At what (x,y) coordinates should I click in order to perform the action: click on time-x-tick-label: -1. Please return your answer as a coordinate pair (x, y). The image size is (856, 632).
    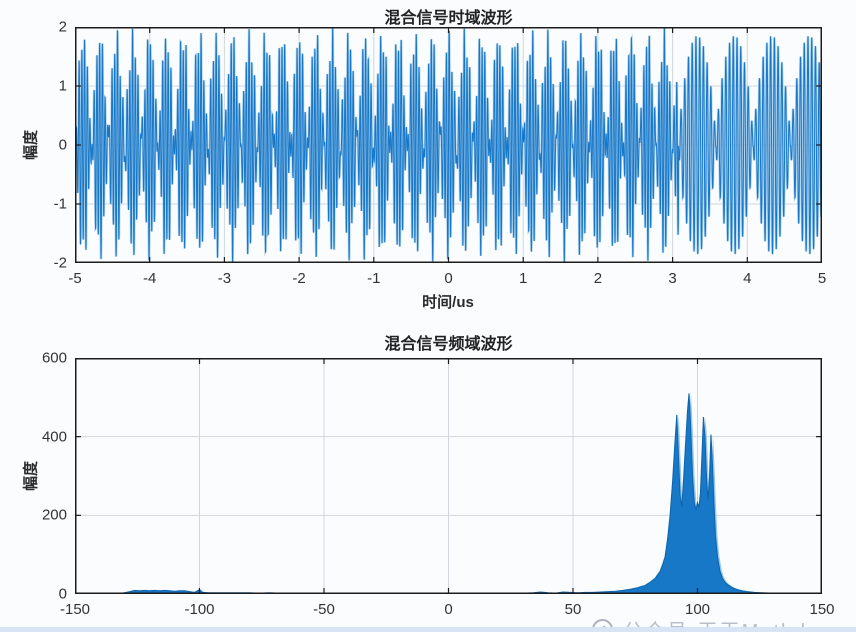
    Looking at the image, I should click on (374, 278).